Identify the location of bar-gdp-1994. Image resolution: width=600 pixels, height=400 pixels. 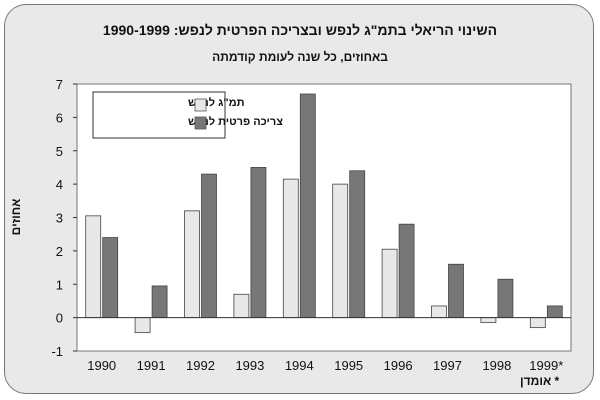
(290, 248).